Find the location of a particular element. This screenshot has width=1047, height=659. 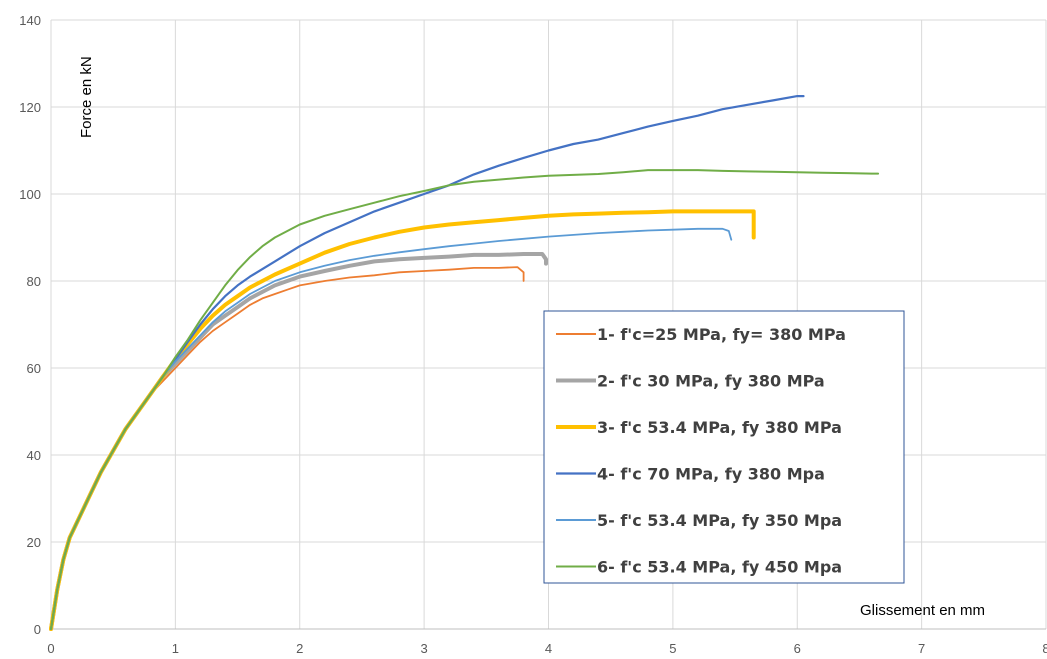

x-tick-label: 5 is located at coordinates (672, 648).